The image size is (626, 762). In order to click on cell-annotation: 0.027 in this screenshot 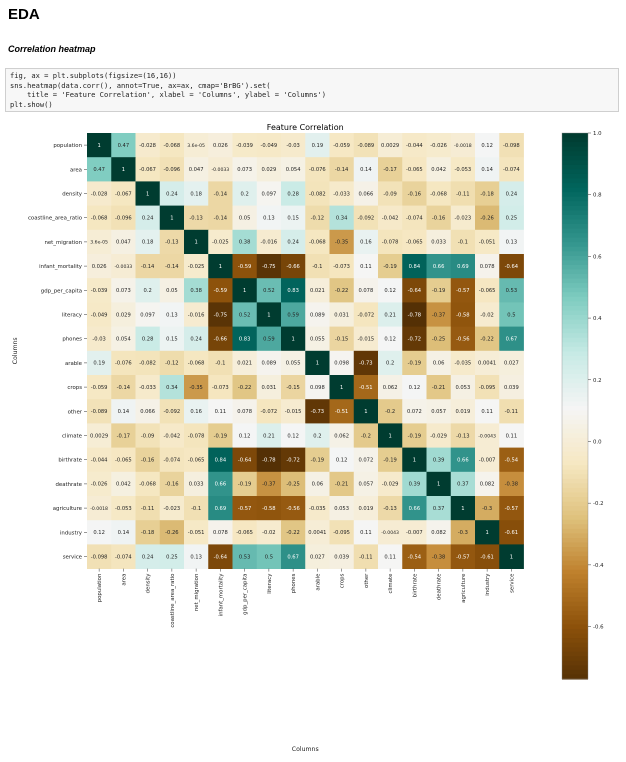, I will do `click(317, 557)`.